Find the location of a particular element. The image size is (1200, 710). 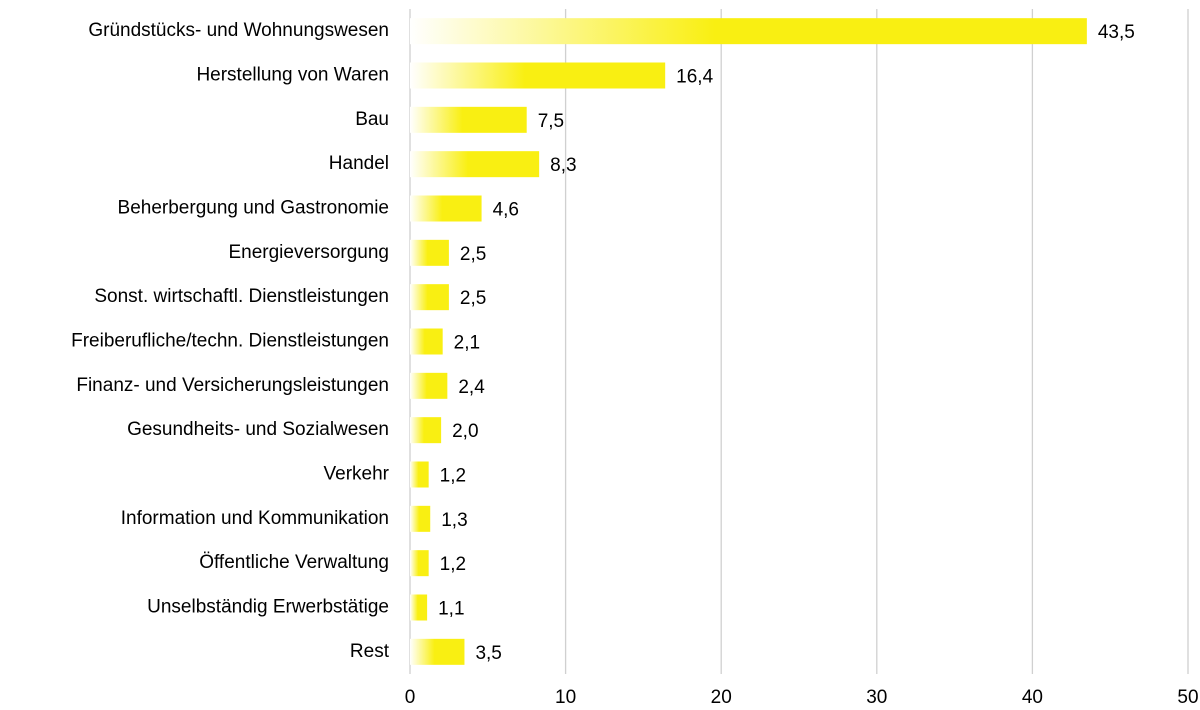

y-tick-label: Freiberufliche/techn. Dienstleistungen is located at coordinates (230, 341).